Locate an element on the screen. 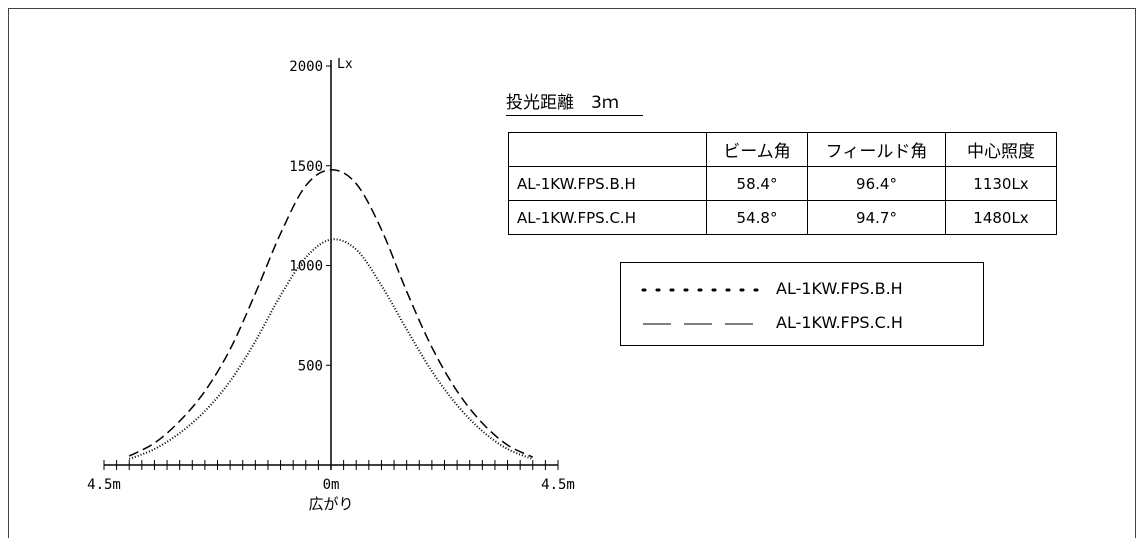 The height and width of the screenshot is (538, 1146). spec-cell-model: AL-1KW.FPS.C.H is located at coordinates (607, 217).